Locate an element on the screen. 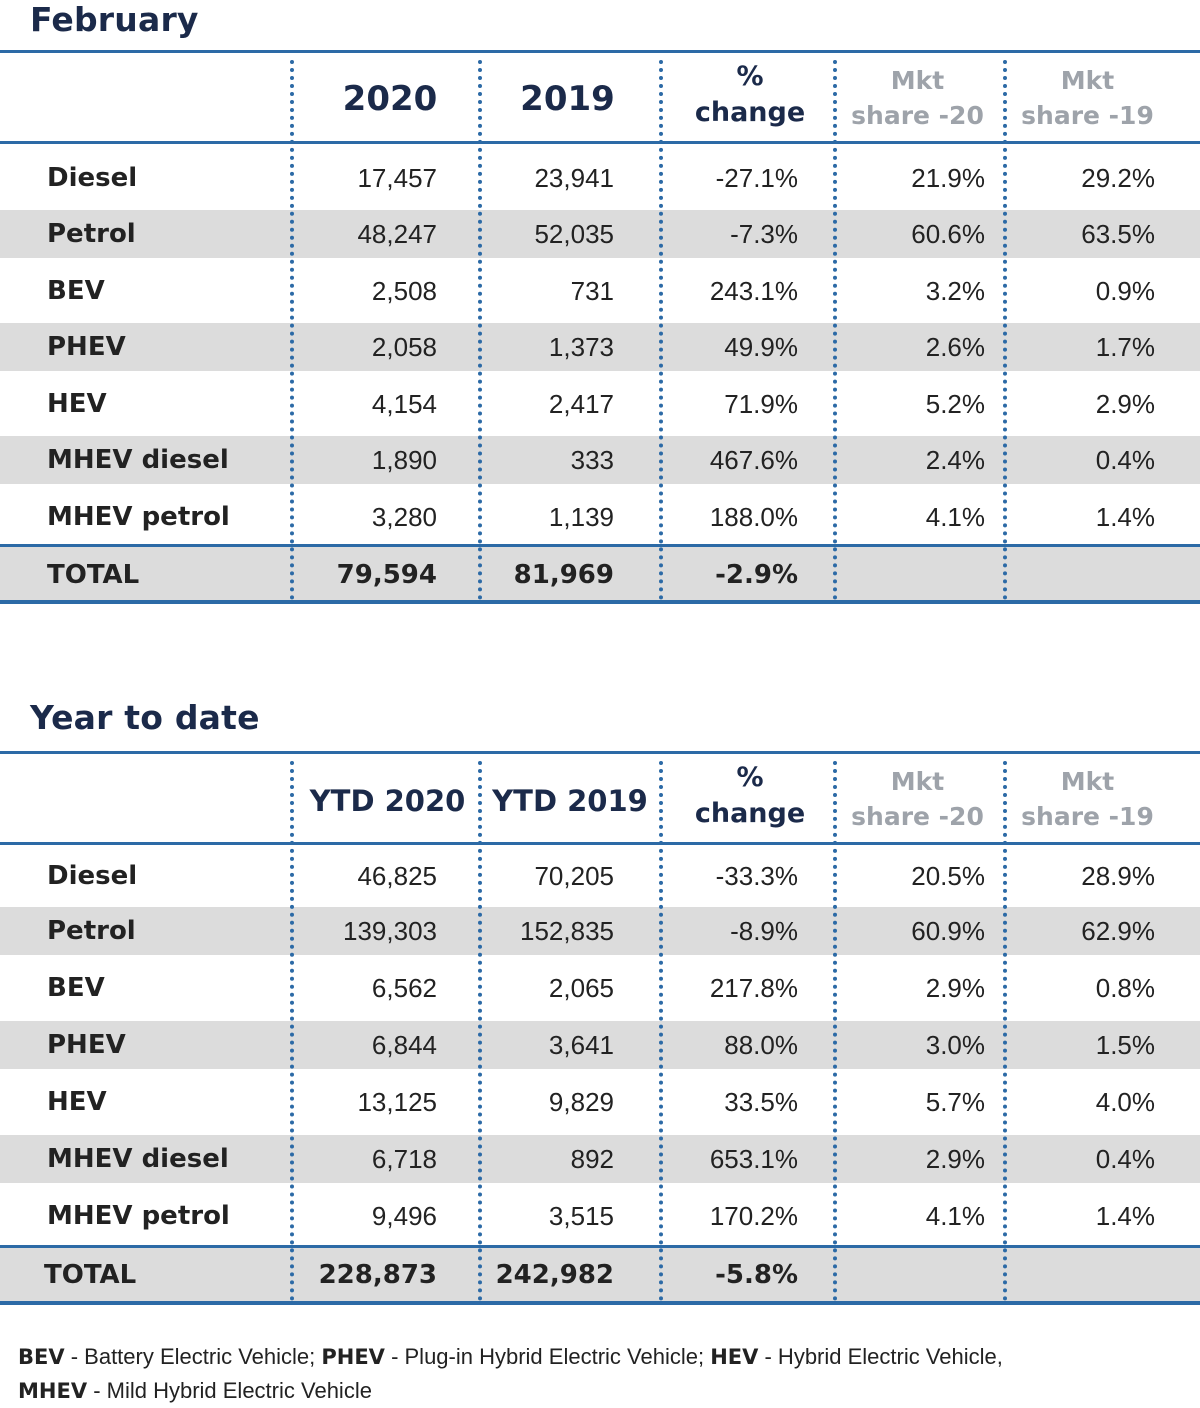  table-row: MHEV diesel 6,718 892 653.1% 2.9% 0.4% is located at coordinates (600, 1159).